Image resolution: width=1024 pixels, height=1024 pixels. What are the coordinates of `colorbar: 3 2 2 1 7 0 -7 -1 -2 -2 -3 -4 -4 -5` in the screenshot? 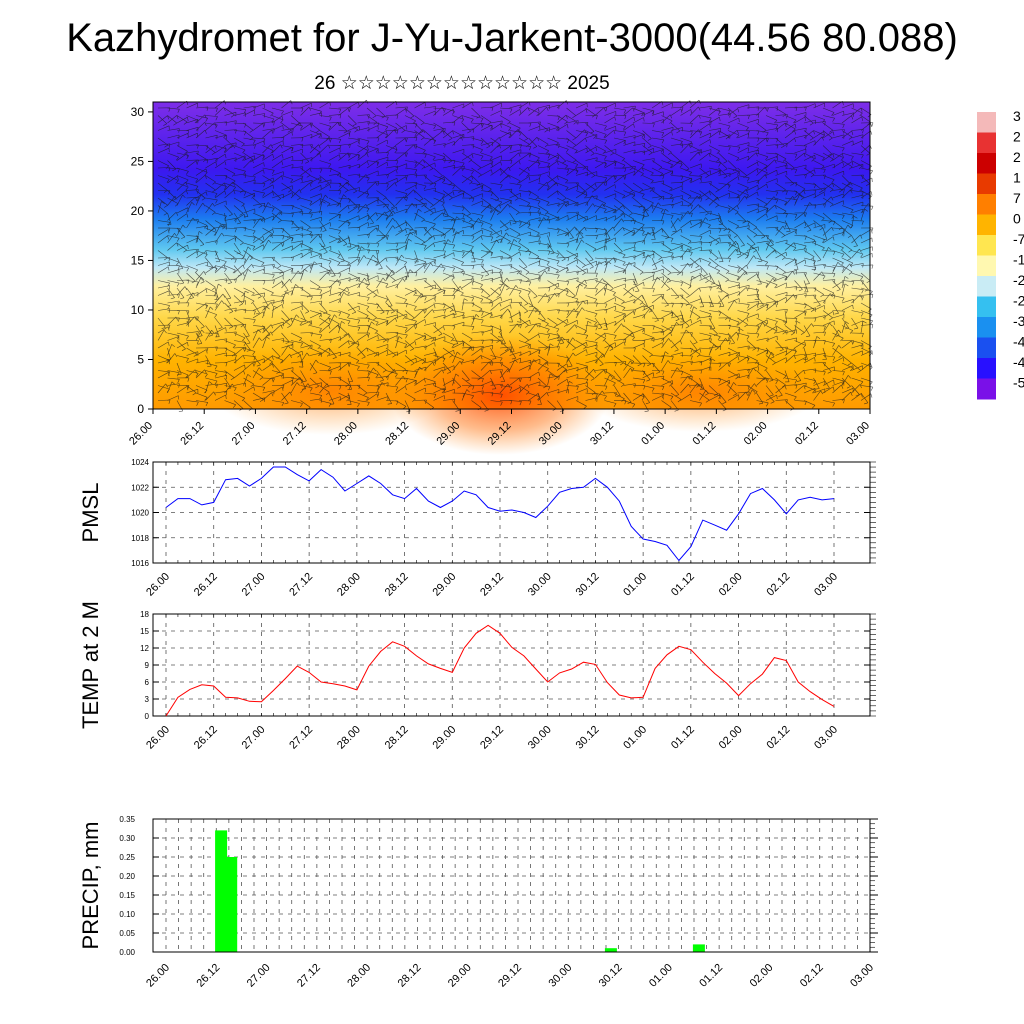 It's located at (1000, 254).